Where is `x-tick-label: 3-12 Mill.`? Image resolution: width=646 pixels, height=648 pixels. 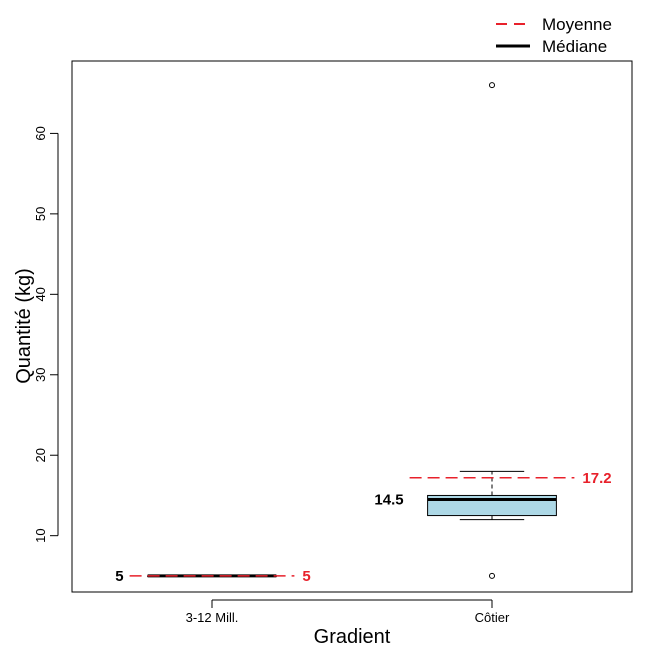 x-tick-label: 3-12 Mill. is located at coordinates (212, 617).